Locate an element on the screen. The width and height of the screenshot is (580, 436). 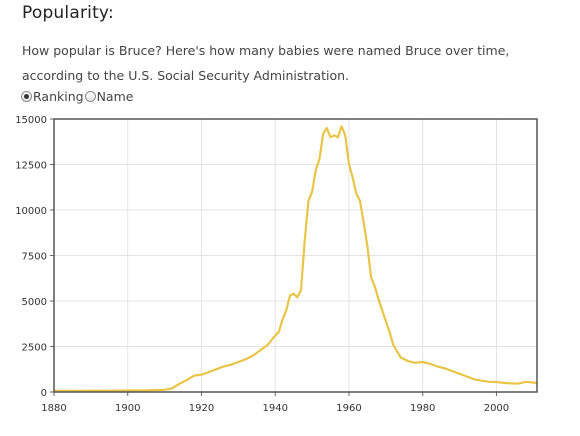
y-tick-label: 2500 is located at coordinates (34, 348).